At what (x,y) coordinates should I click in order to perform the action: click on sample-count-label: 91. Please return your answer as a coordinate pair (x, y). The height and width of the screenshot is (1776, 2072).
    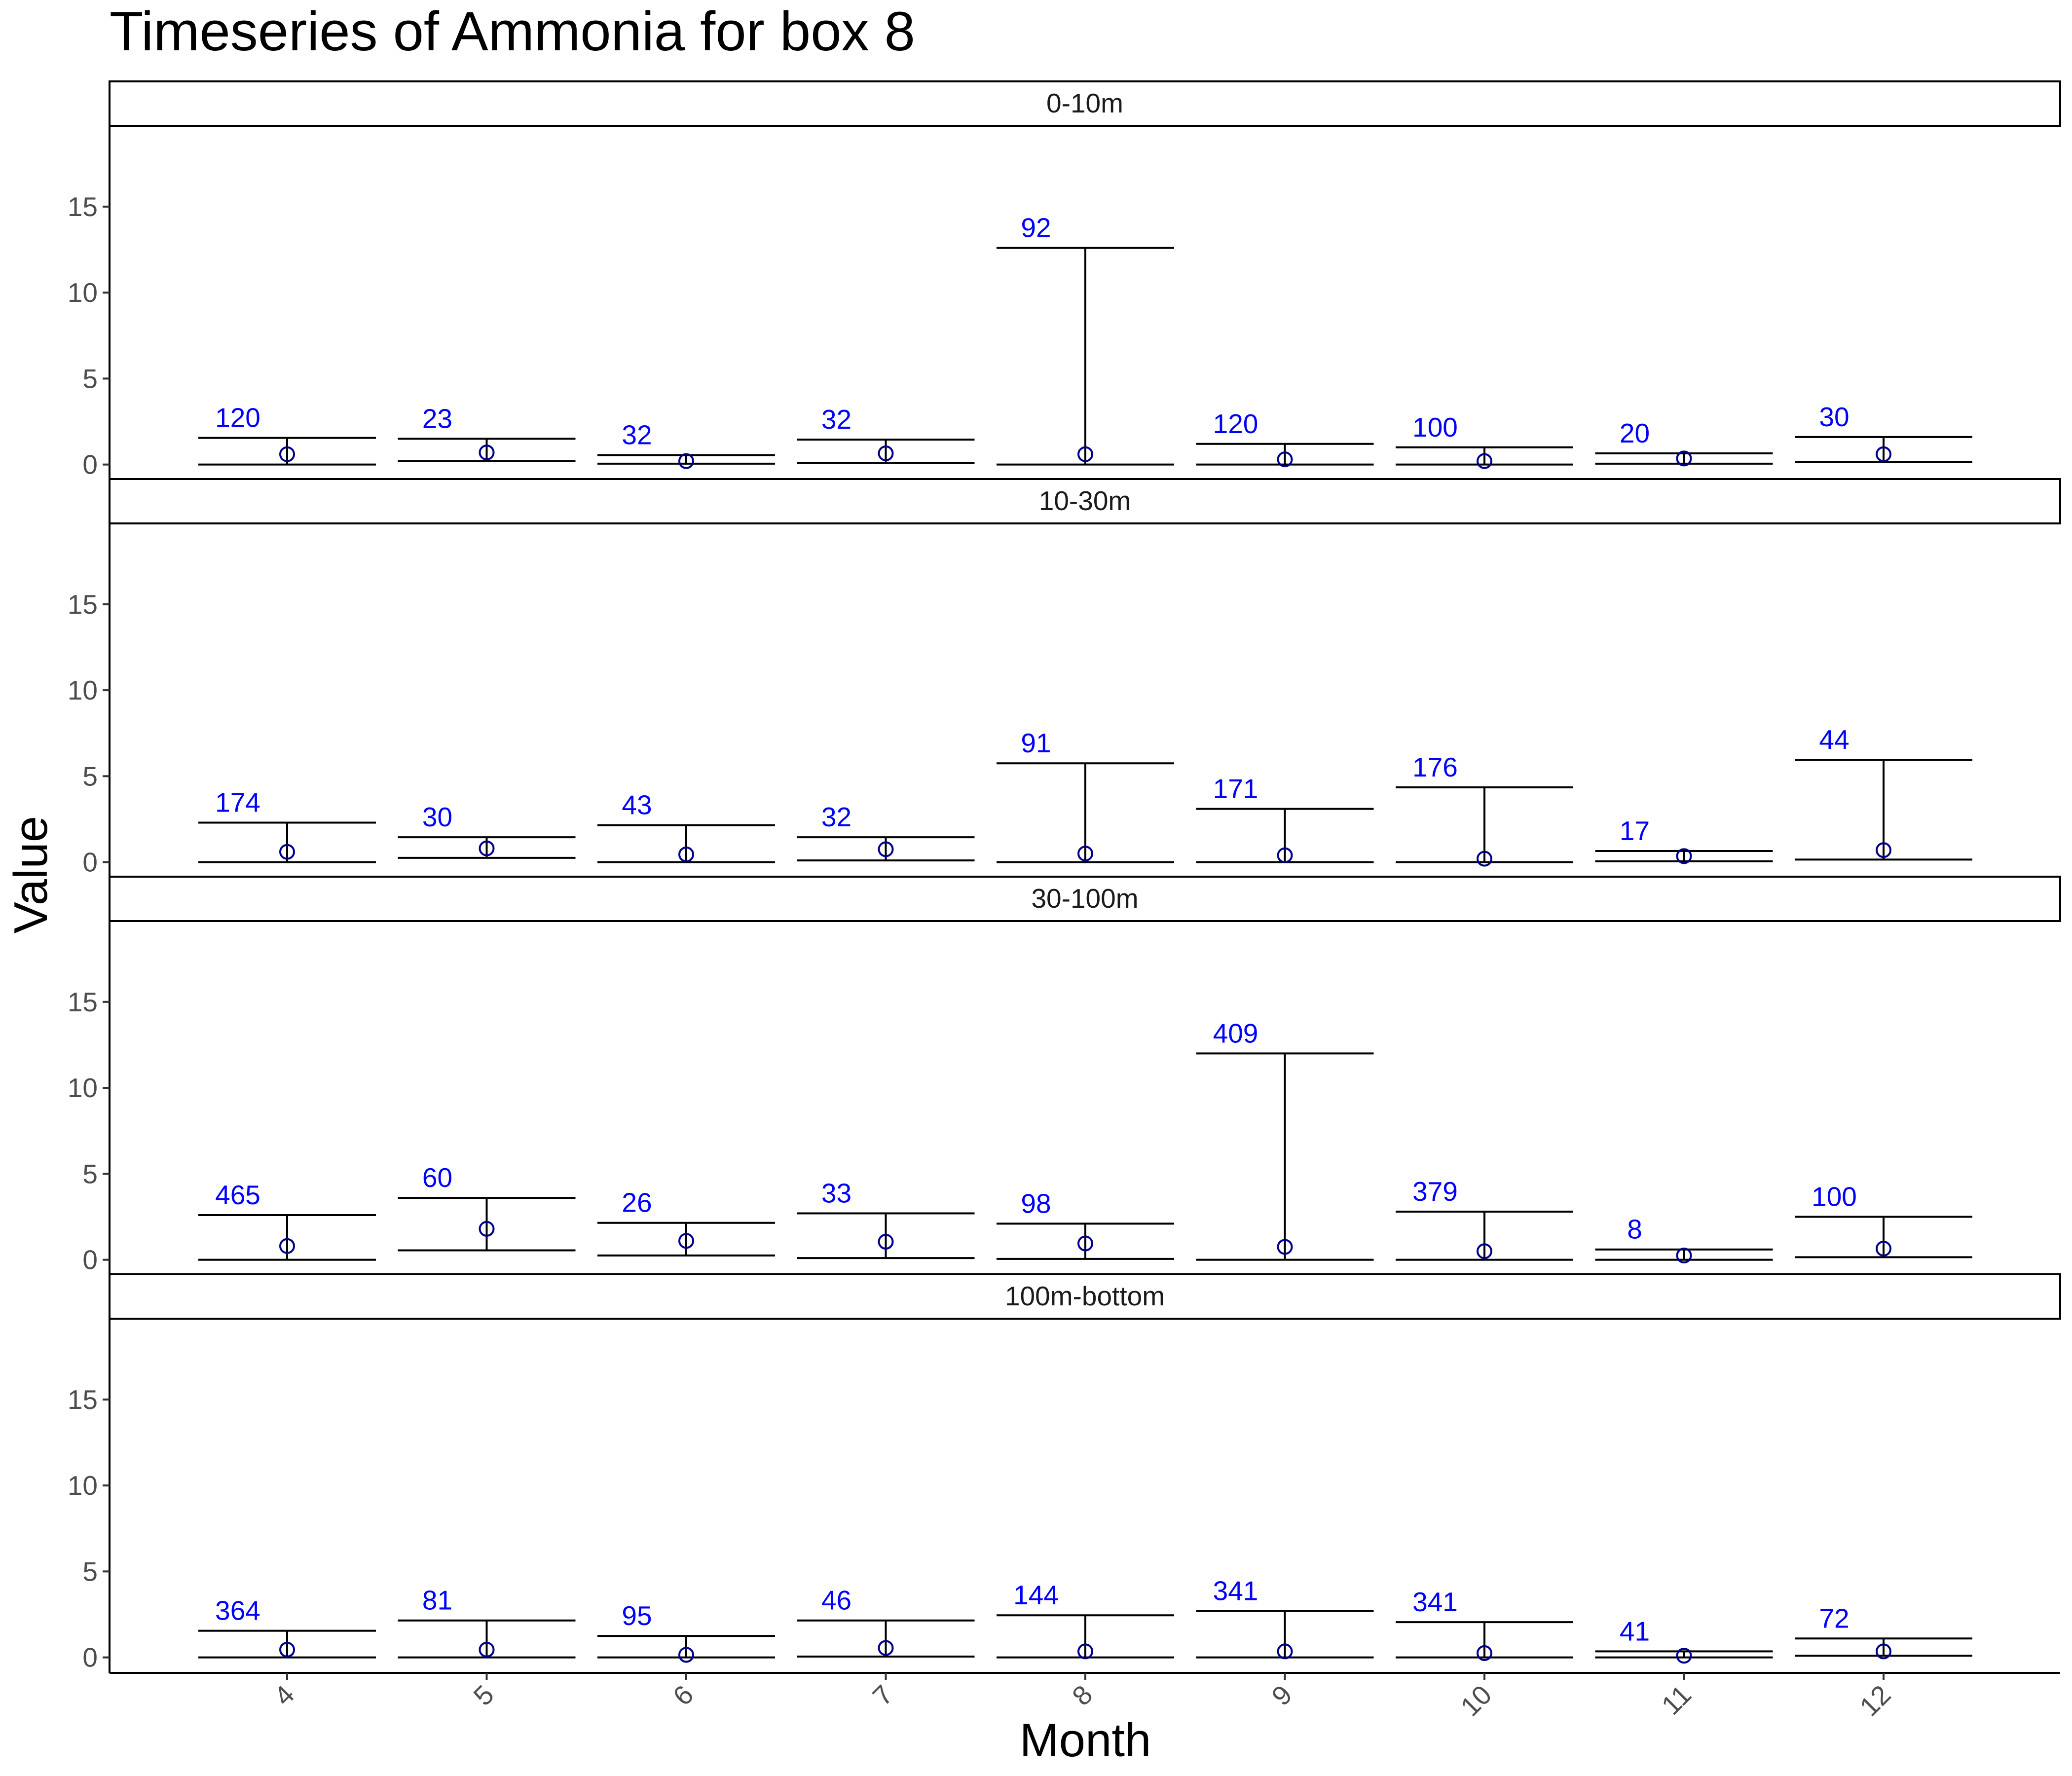
    Looking at the image, I should click on (1036, 743).